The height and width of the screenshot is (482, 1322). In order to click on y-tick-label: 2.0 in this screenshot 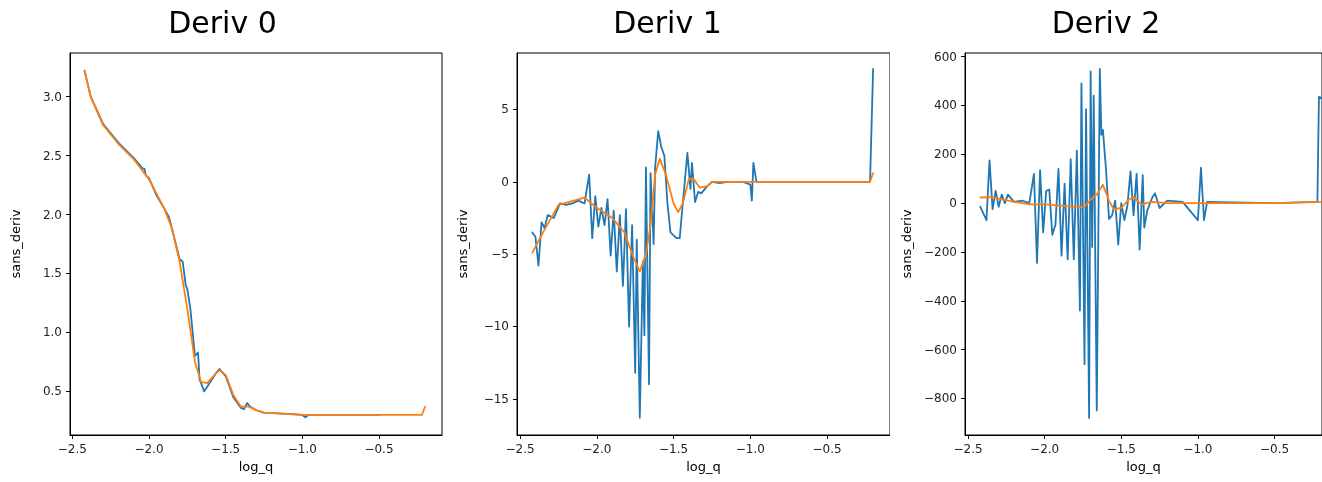, I will do `click(52, 214)`.